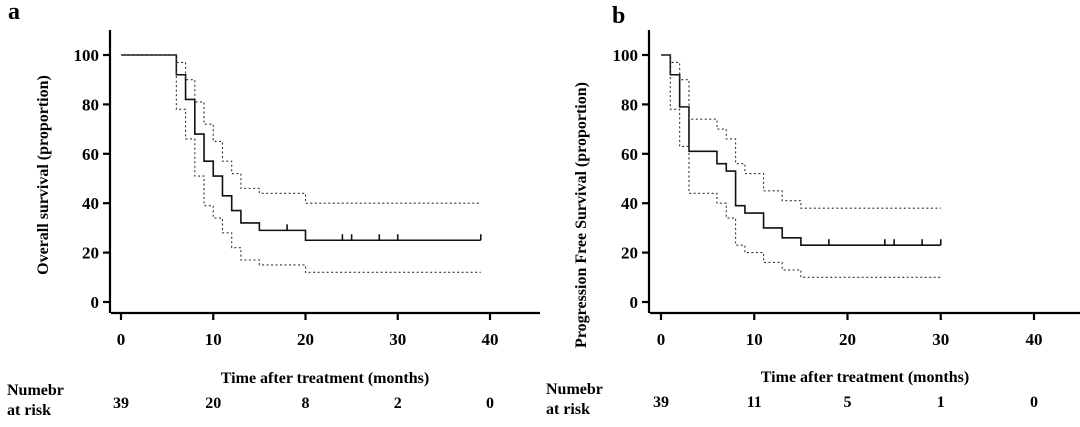  What do you see at coordinates (618, 16) in the screenshot?
I see `panel-letter-b: b` at bounding box center [618, 16].